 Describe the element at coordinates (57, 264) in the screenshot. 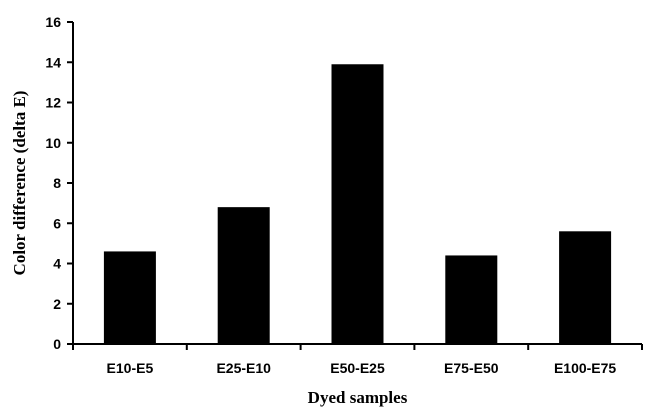

I see `y-tick-label: 4` at that location.